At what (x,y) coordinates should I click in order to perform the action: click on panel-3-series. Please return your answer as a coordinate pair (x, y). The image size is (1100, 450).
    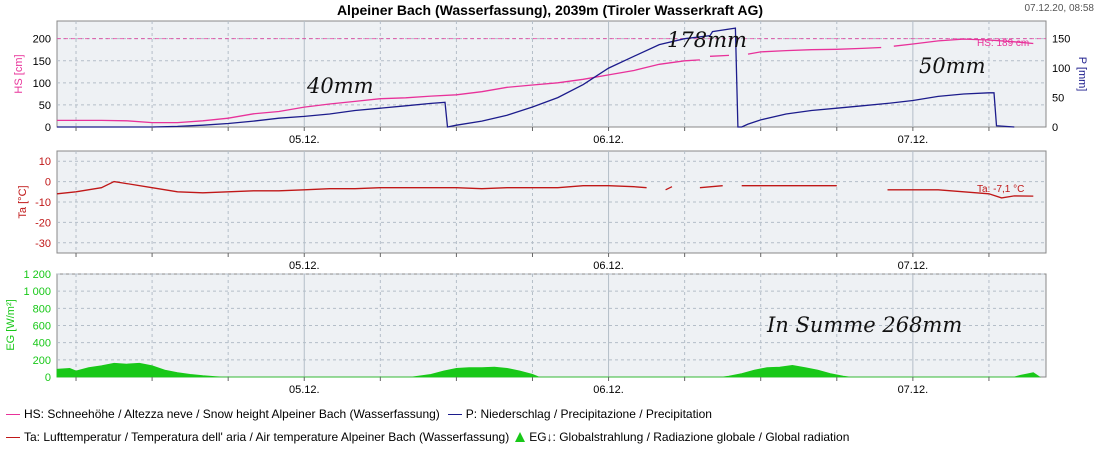
    Looking at the image, I should click on (549, 370).